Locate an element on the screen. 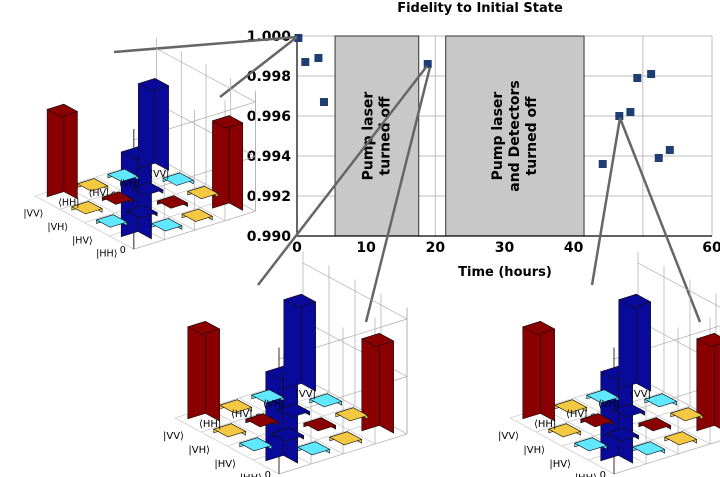 This screenshot has height=477, width=720. y-tick-label: 0.994 is located at coordinates (269, 157).